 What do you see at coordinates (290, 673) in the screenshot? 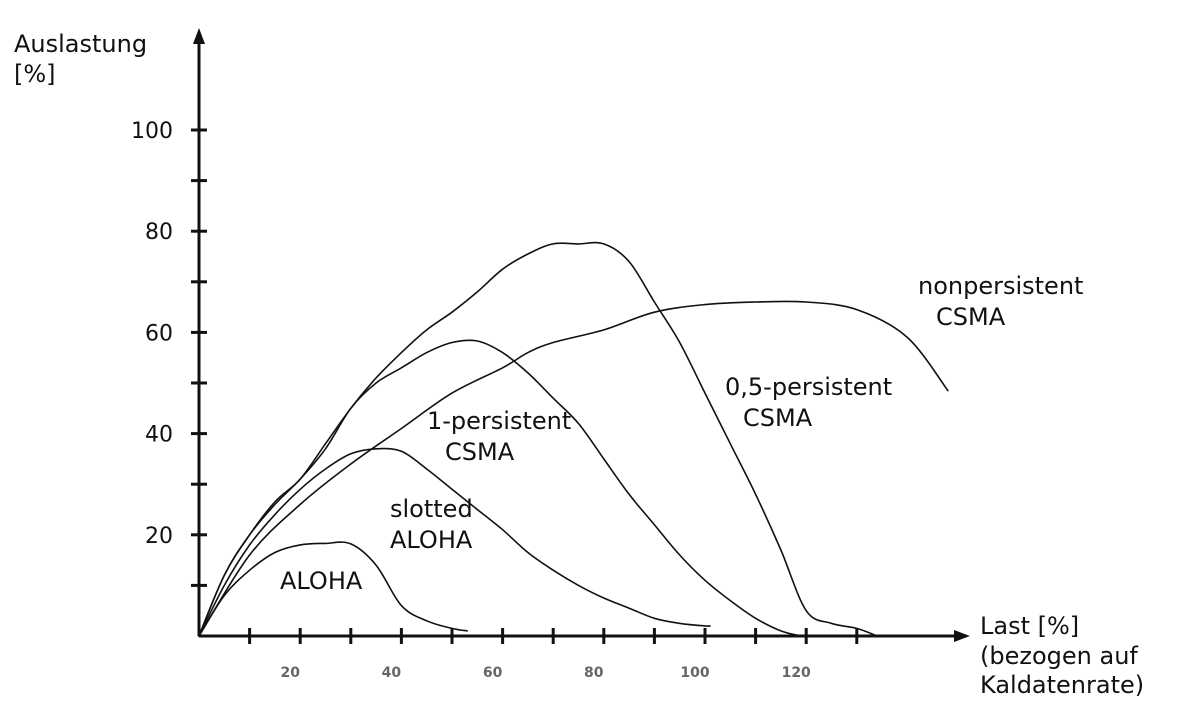
I see `x-tick-label-20: 20` at bounding box center [290, 673].